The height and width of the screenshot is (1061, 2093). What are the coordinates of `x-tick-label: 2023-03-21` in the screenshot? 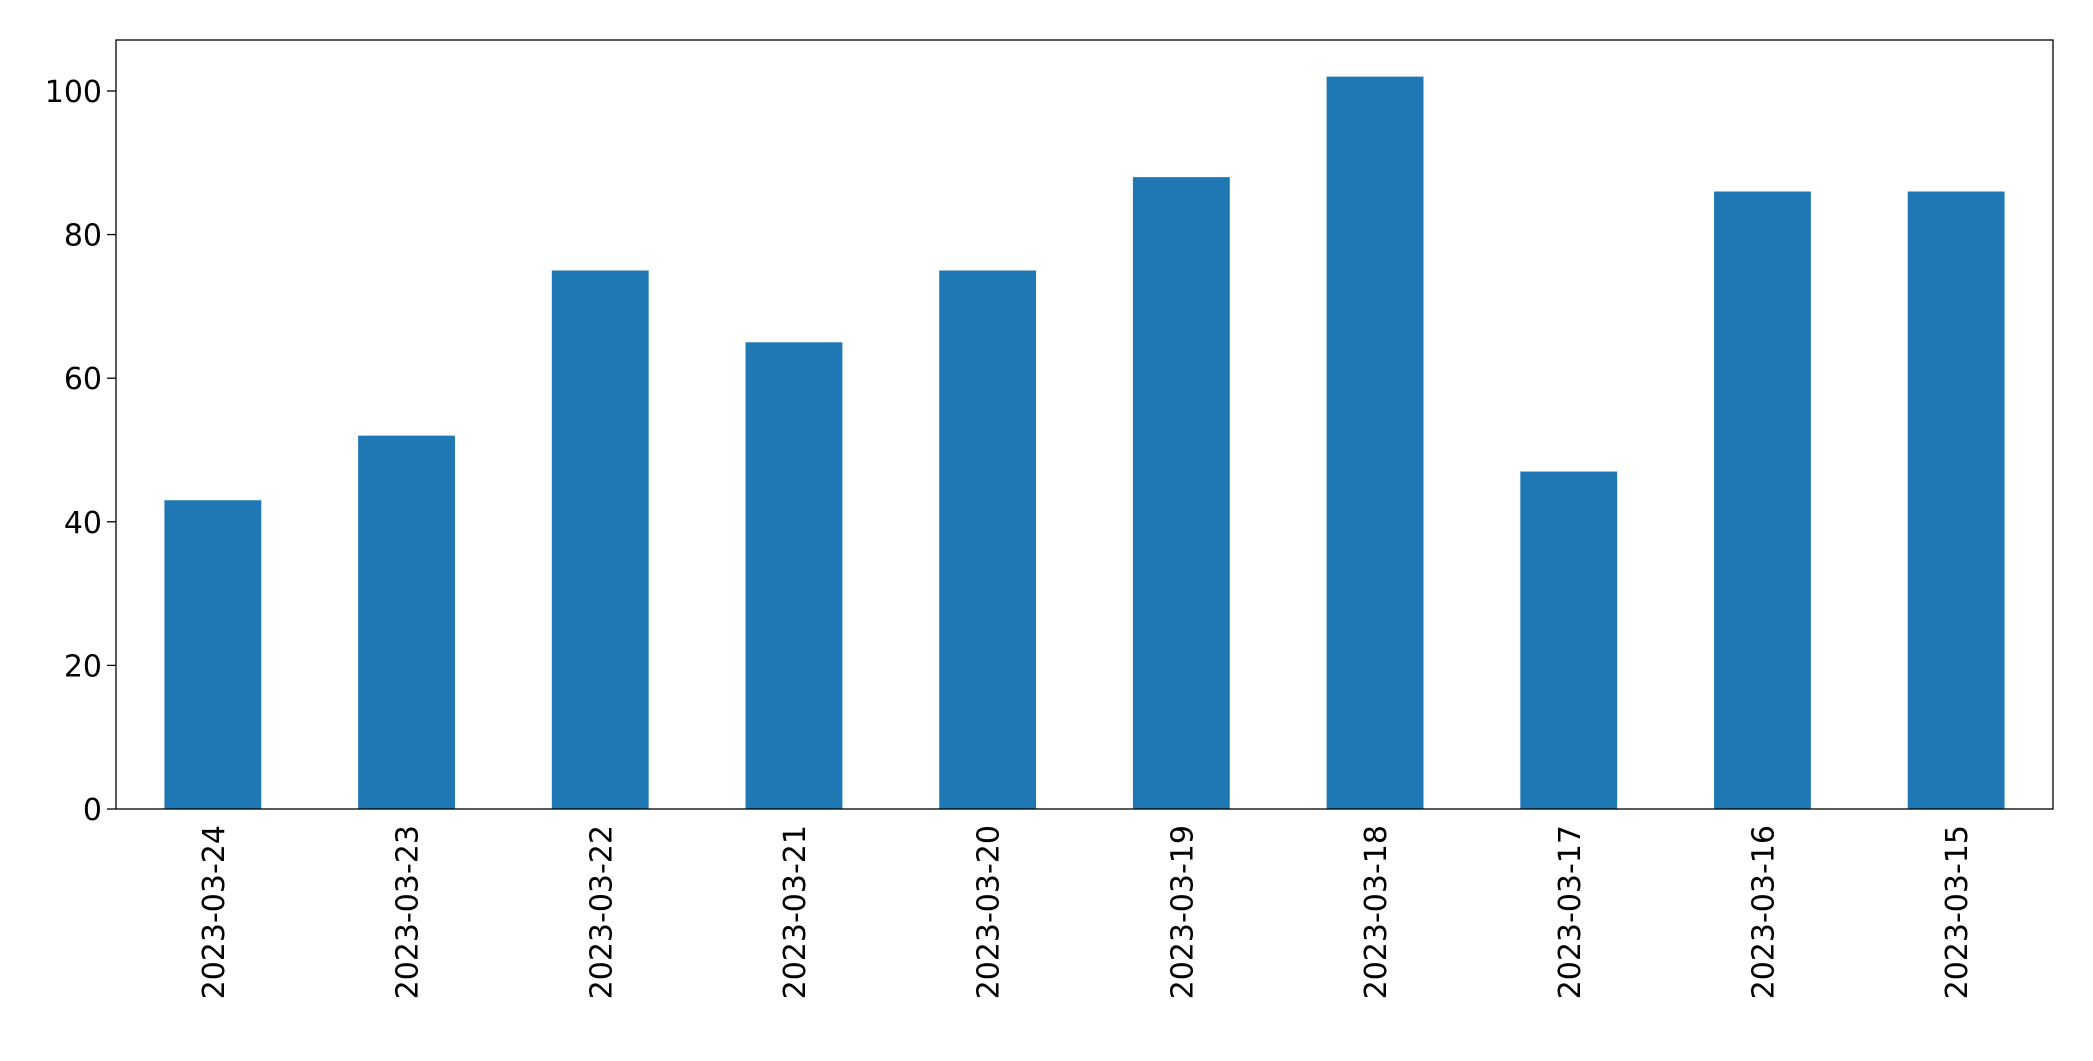 It's located at (795, 912).